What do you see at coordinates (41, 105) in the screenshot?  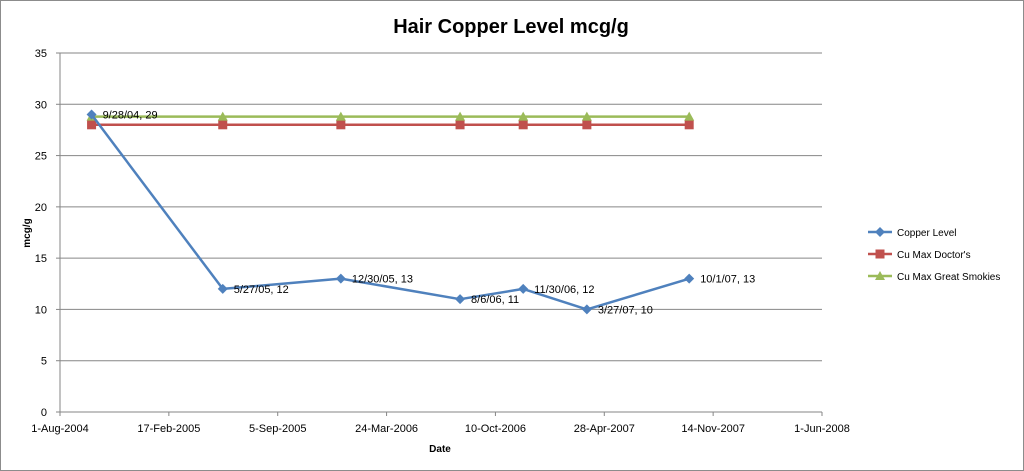 I see `y-tick-label: 30` at bounding box center [41, 105].